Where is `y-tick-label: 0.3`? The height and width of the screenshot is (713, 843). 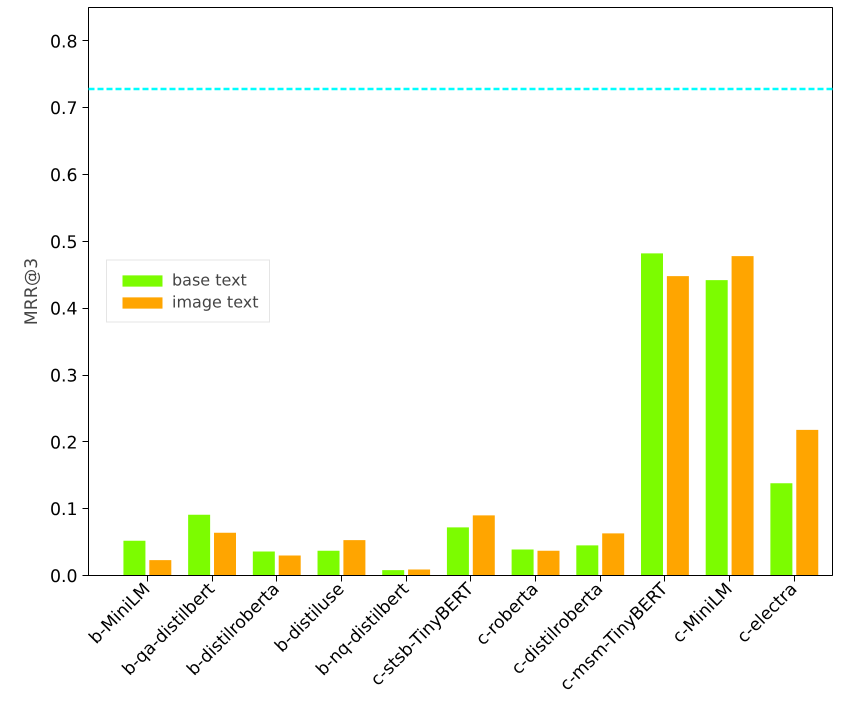
y-tick-label: 0.3 is located at coordinates (64, 376).